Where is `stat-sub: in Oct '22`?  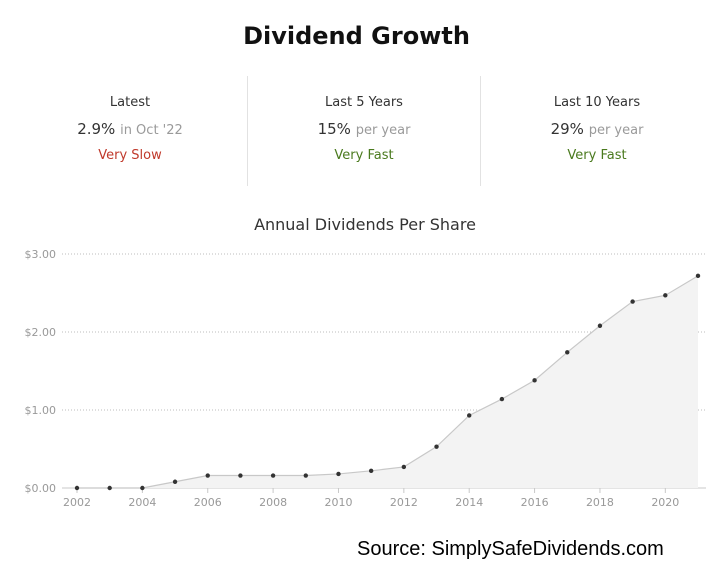 stat-sub: in Oct '22 is located at coordinates (151, 130).